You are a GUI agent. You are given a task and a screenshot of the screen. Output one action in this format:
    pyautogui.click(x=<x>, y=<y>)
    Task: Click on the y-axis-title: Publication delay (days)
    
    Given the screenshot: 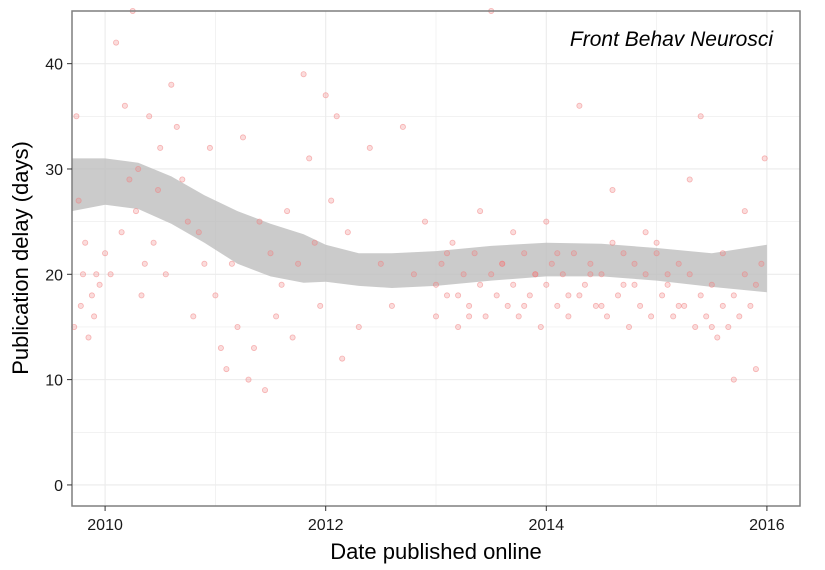 What is the action you would take?
    pyautogui.click(x=20, y=258)
    